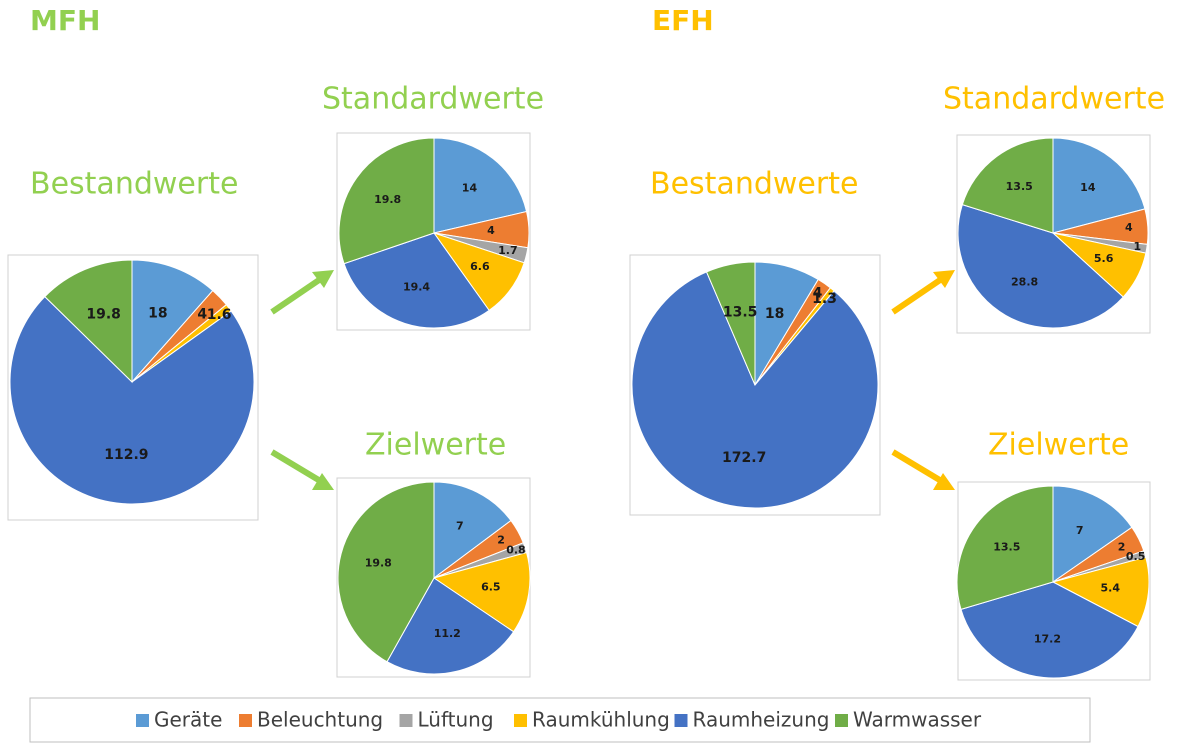  Describe the element at coordinates (761, 720) in the screenshot. I see `legend-label: Raumheizung` at that location.